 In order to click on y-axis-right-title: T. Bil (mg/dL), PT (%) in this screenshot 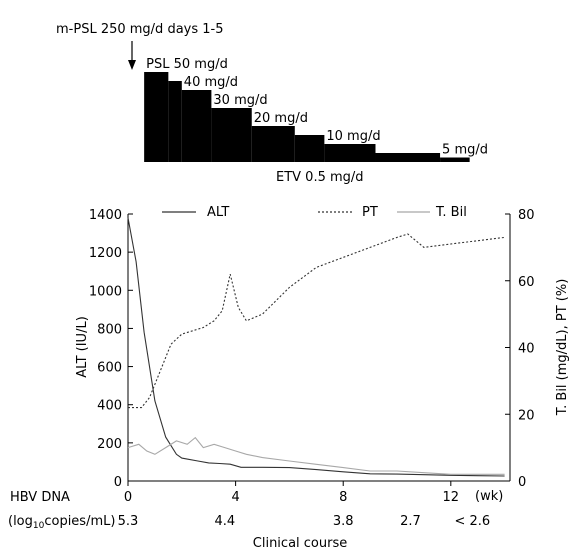, I will do `click(562, 348)`.